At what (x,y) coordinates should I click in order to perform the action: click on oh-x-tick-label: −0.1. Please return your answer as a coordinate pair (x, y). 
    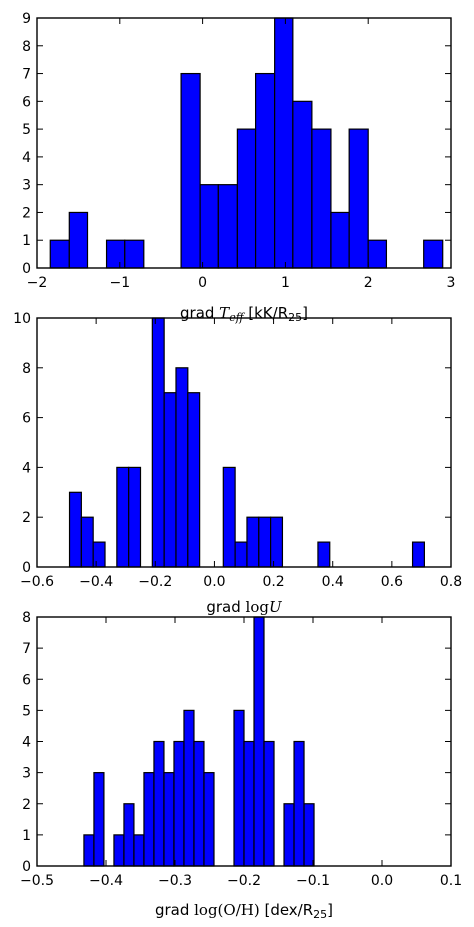
    Looking at the image, I should click on (313, 881).